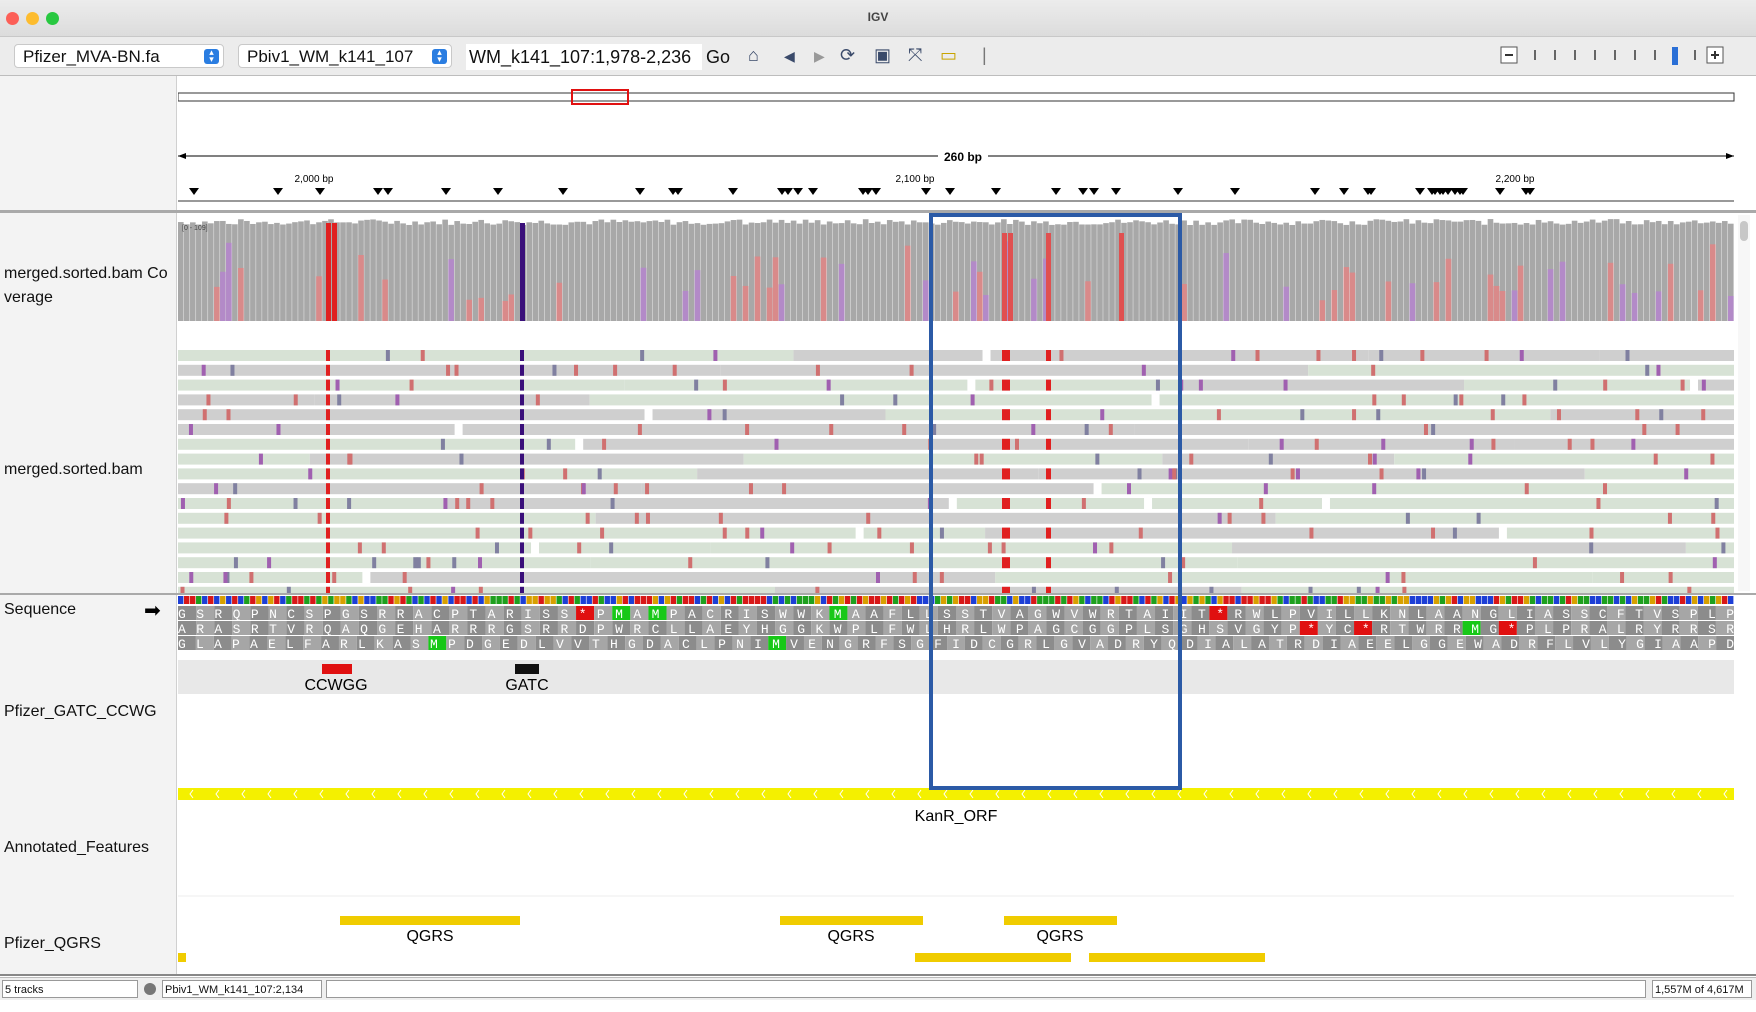 Image resolution: width=1756 pixels, height=1012 pixels. I want to click on forward-icon: ▶, so click(819, 56).